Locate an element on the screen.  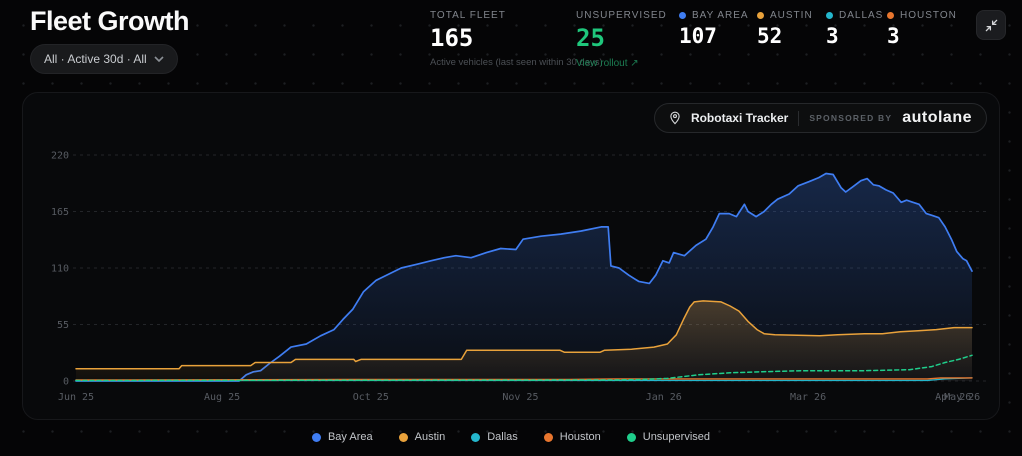
fleet-filter-dropdown: All · Active 30d · All is located at coordinates (104, 59).